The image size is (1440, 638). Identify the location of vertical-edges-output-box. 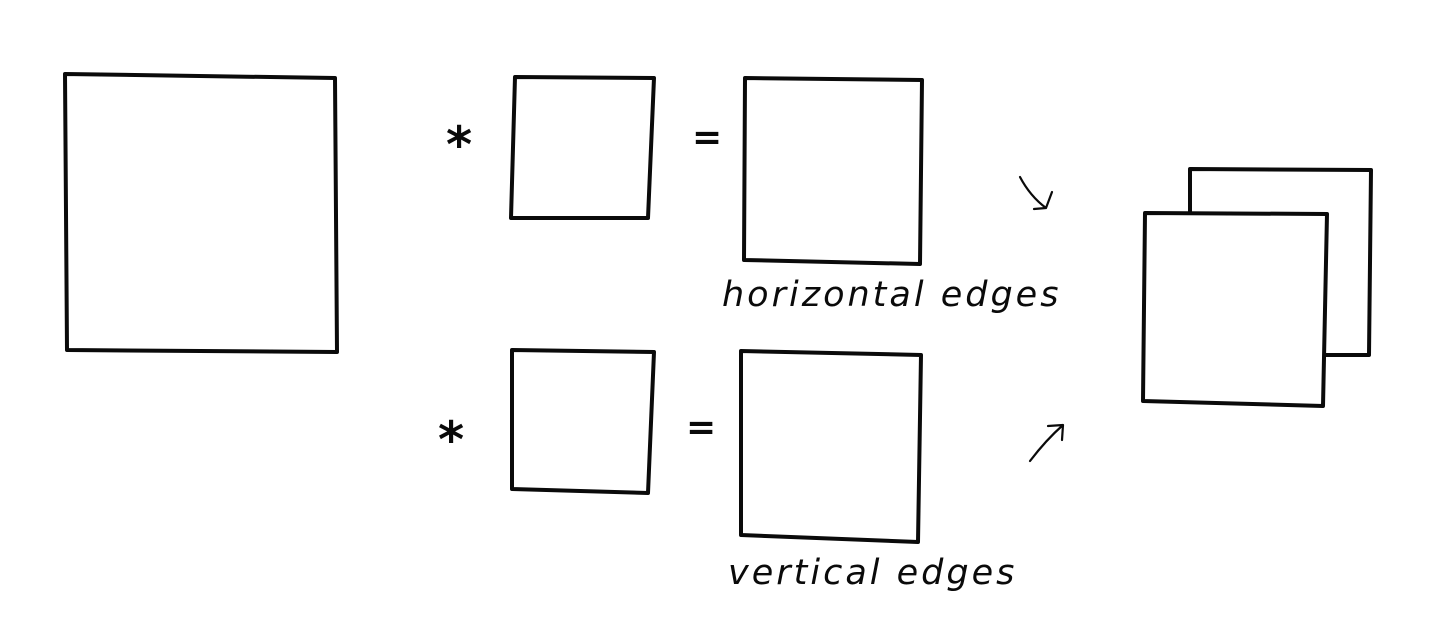
(831, 446).